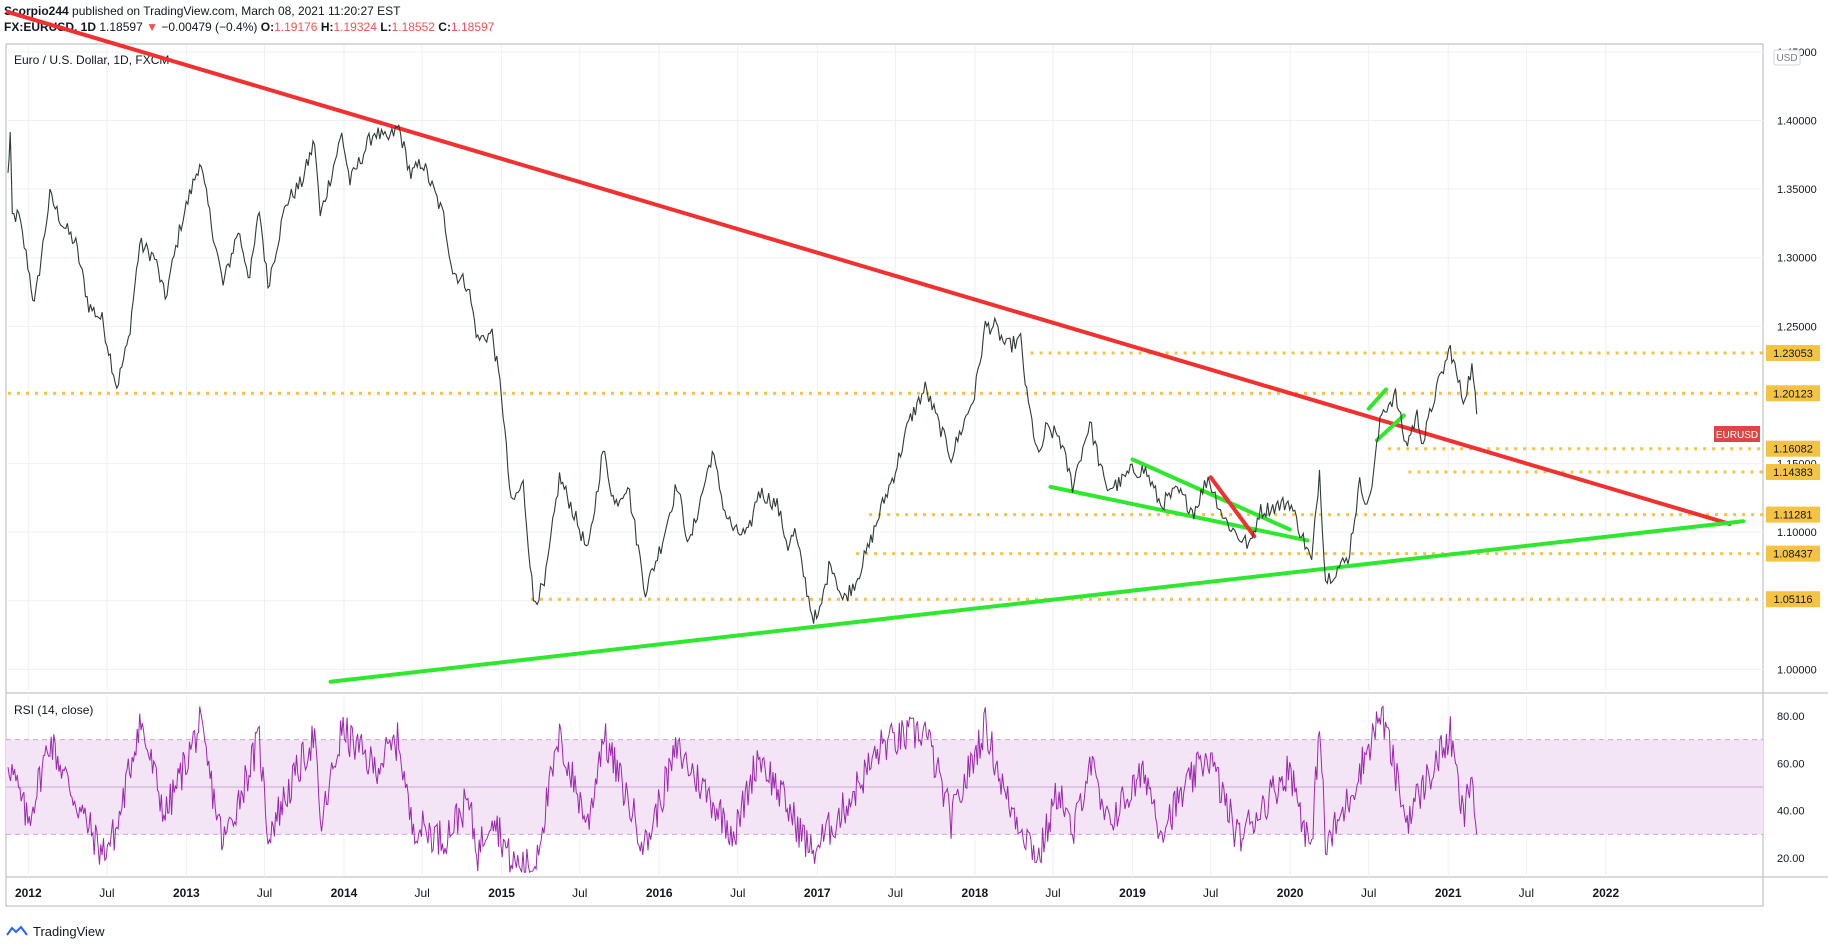 The height and width of the screenshot is (946, 1828). Describe the element at coordinates (344, 893) in the screenshot. I see `time-tick-label: 2014` at that location.